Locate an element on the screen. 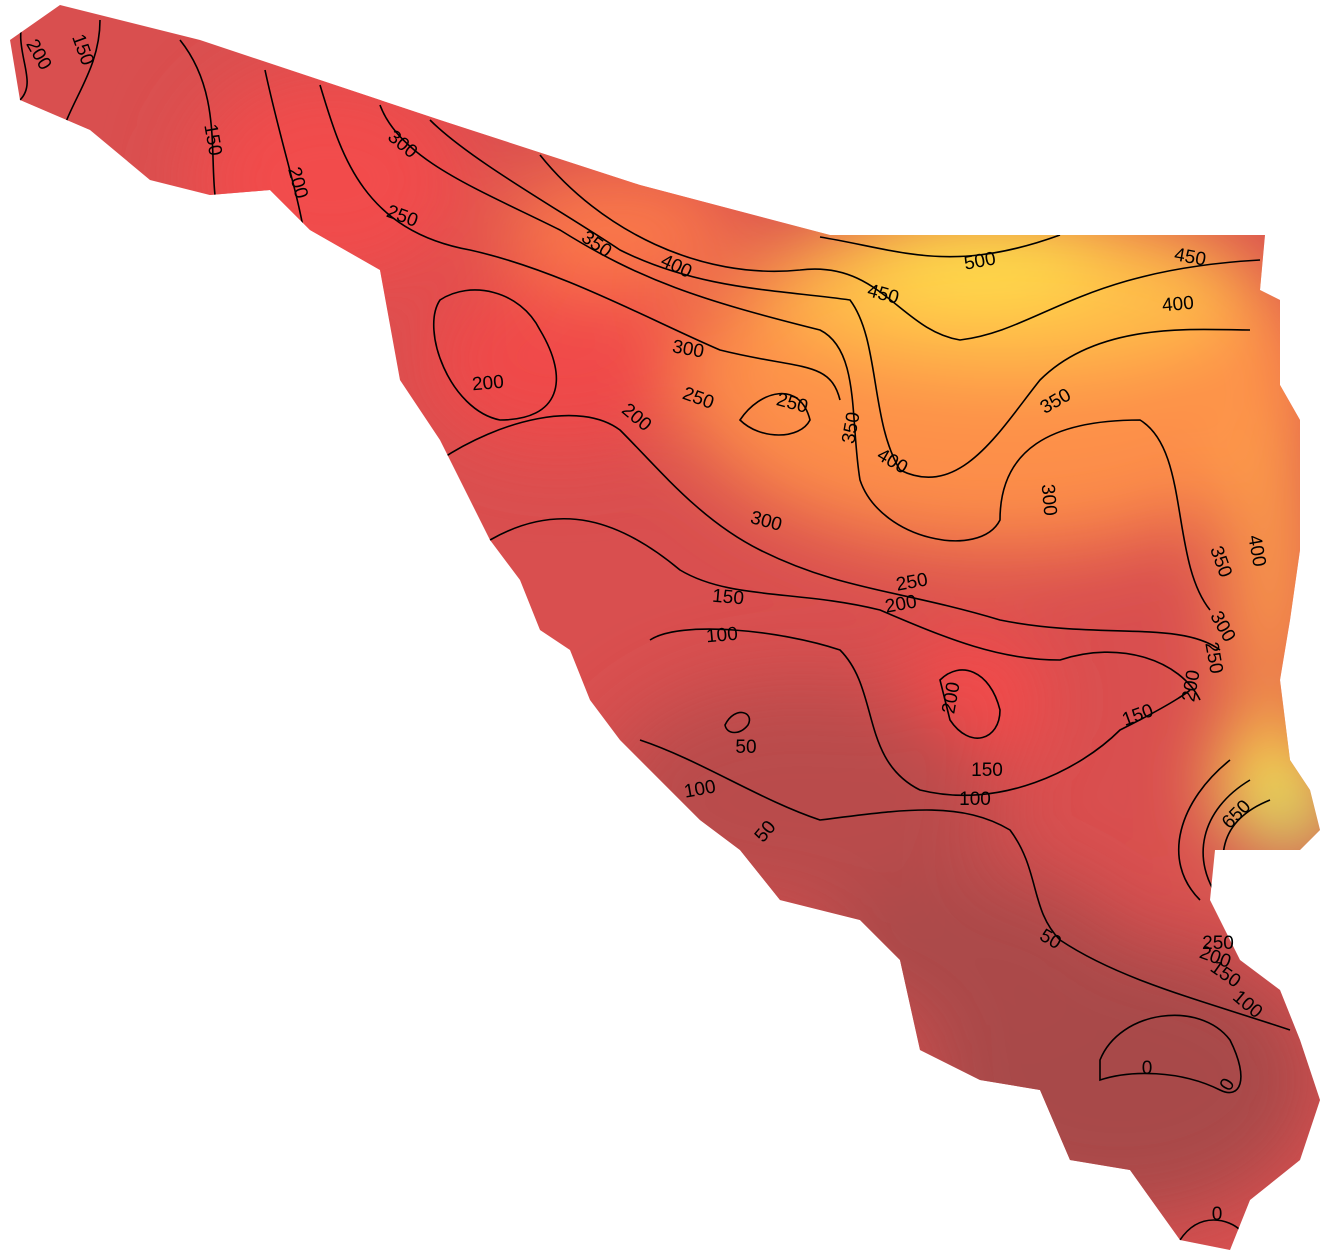 The height and width of the screenshot is (1257, 1333). contour-label: 200 is located at coordinates (487, 384).